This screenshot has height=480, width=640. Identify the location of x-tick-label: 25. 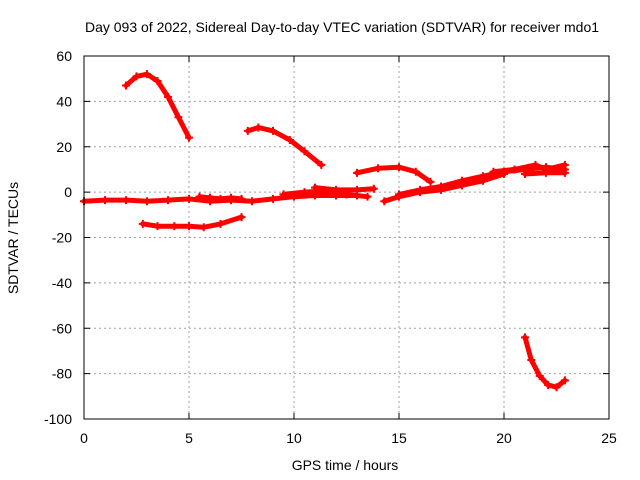
(609, 438).